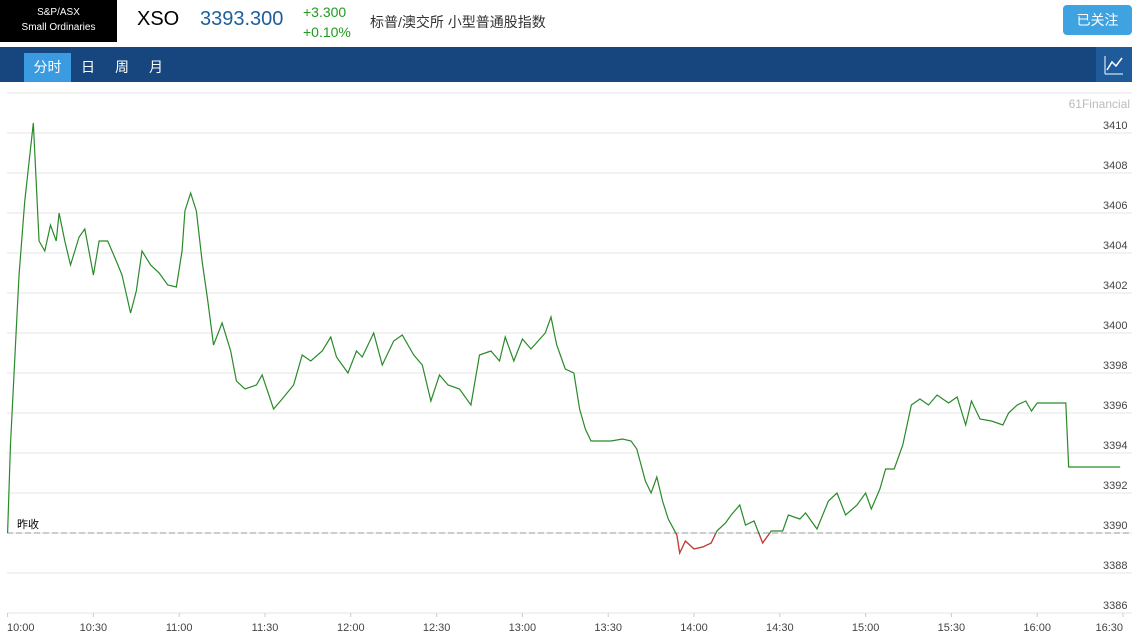  I want to click on y-tick-label: 3390, so click(1115, 526).